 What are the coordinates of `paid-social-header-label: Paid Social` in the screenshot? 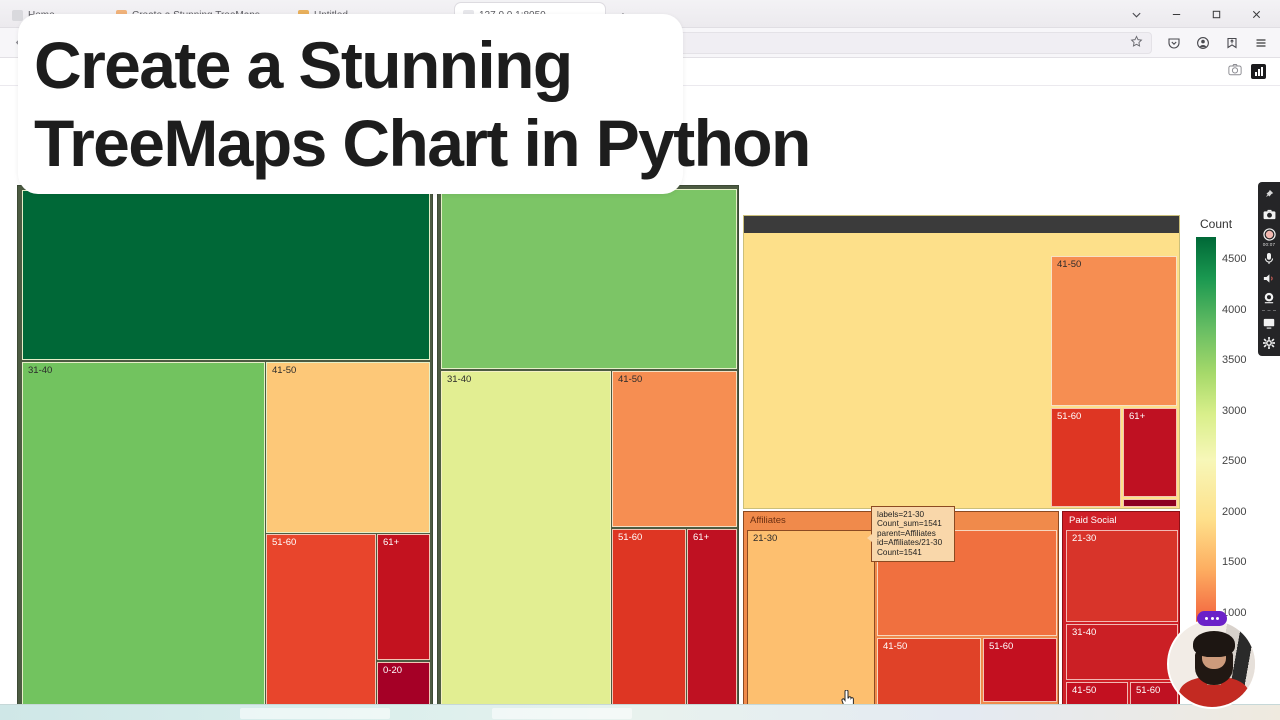 It's located at (1093, 520).